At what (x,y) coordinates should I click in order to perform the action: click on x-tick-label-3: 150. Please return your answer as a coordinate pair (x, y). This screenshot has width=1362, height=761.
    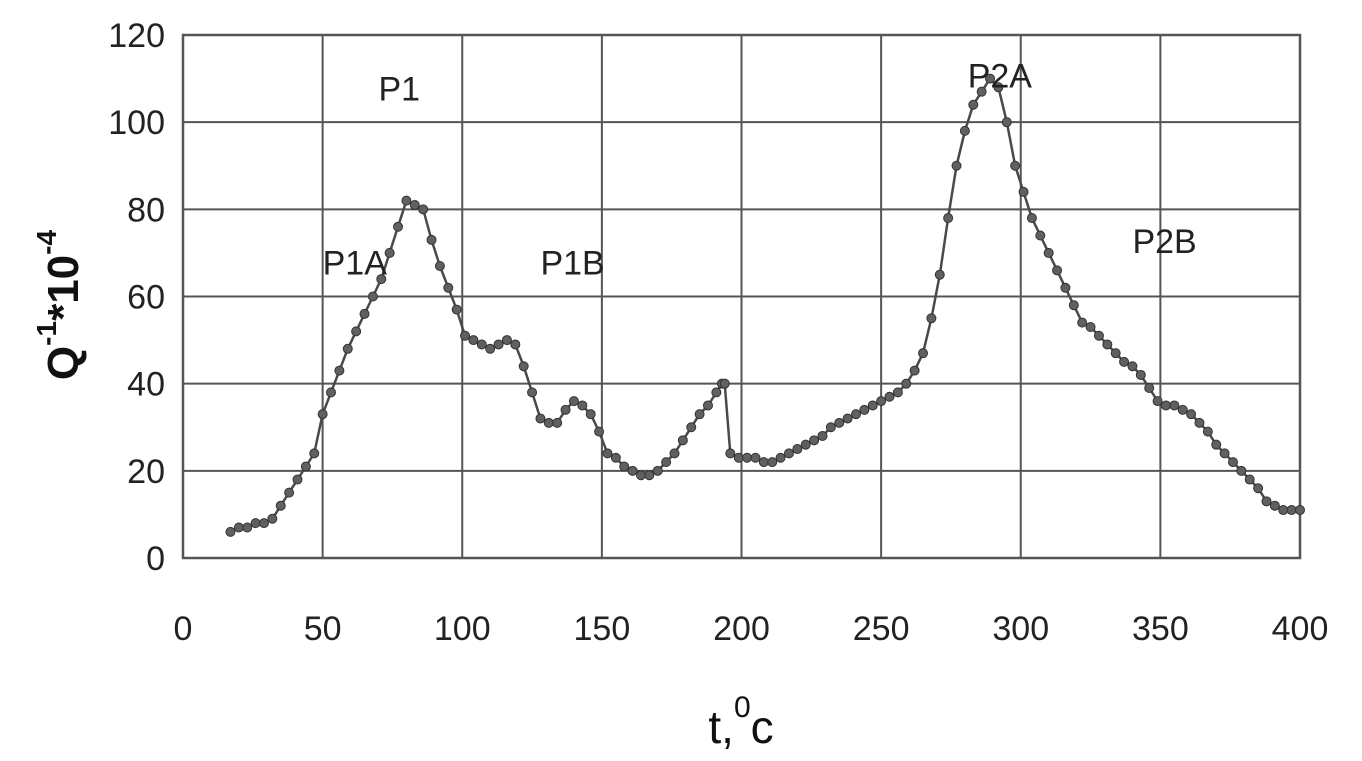
    Looking at the image, I should click on (602, 629).